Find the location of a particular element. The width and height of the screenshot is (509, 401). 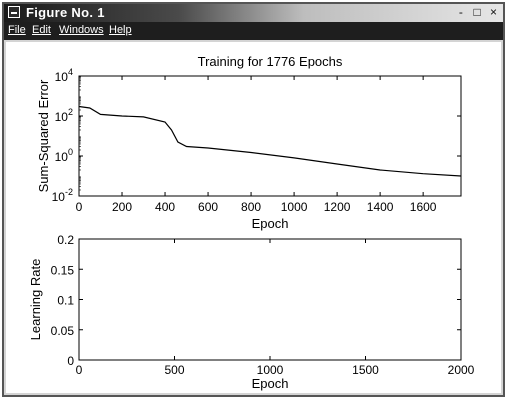

plot2-ytick-label: 0.2 is located at coordinates (65, 240).